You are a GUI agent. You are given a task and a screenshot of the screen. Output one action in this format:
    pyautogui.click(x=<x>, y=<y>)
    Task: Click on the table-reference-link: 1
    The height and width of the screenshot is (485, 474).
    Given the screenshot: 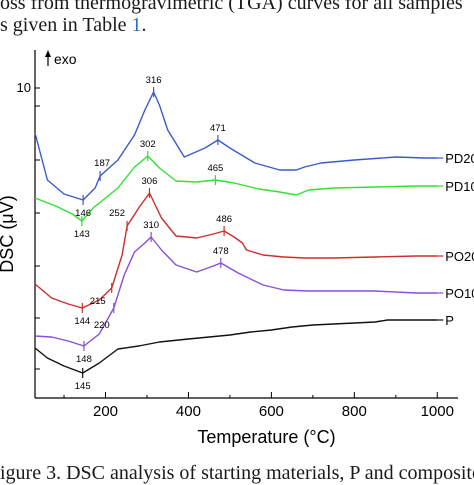 What is the action you would take?
    pyautogui.click(x=136, y=25)
    